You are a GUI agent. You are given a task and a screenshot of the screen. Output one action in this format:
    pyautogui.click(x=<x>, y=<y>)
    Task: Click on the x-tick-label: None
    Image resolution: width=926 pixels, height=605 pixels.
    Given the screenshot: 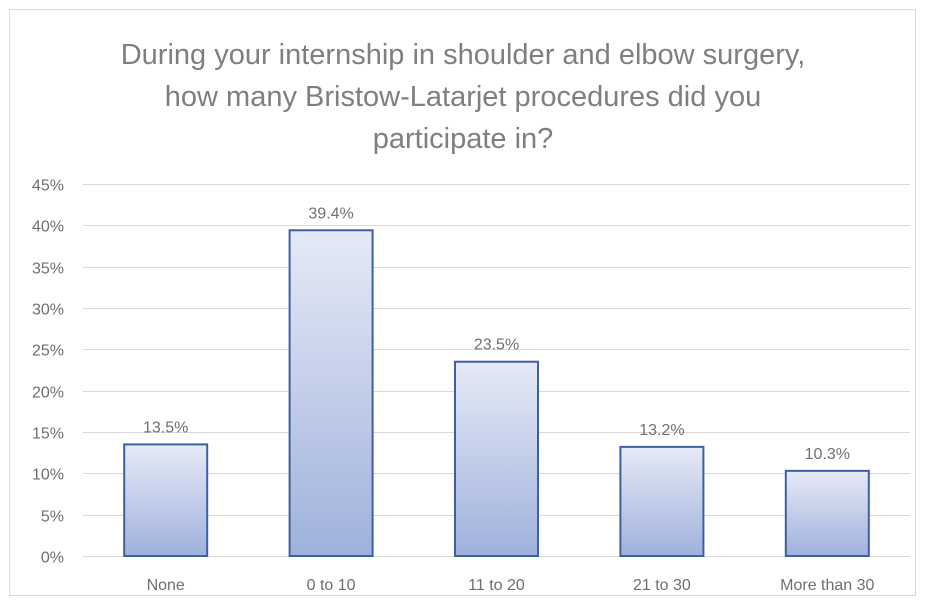 What is the action you would take?
    pyautogui.click(x=166, y=585)
    